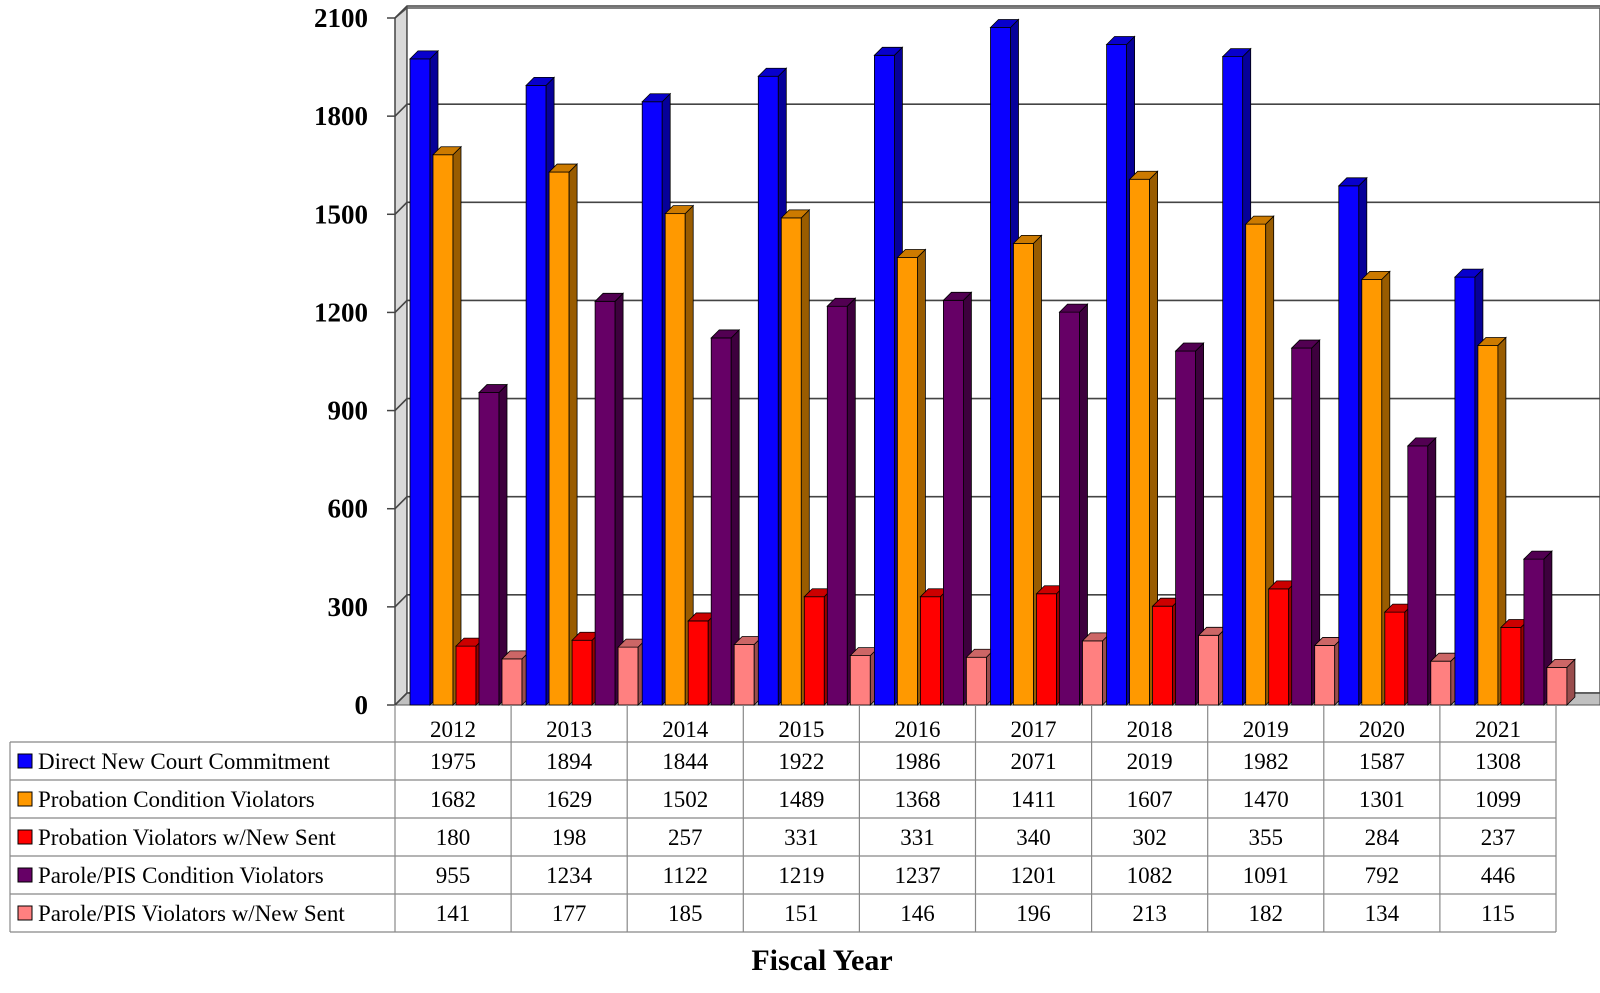  Describe the element at coordinates (1382, 837) in the screenshot. I see `table-cell: 284` at that location.